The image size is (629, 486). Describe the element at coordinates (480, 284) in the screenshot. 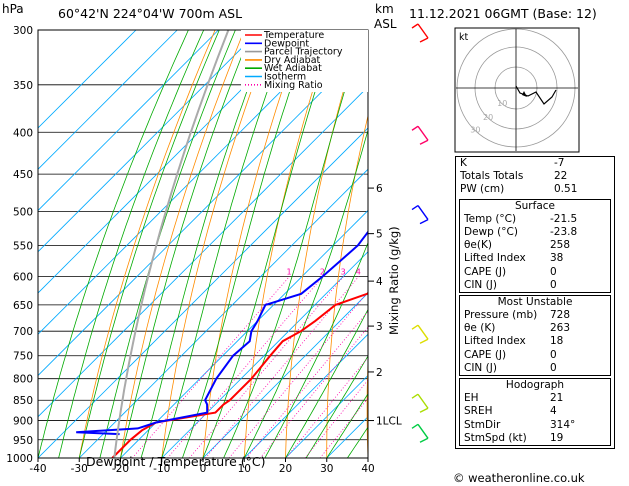

I see `surface-index-label: CIN (J)` at that location.